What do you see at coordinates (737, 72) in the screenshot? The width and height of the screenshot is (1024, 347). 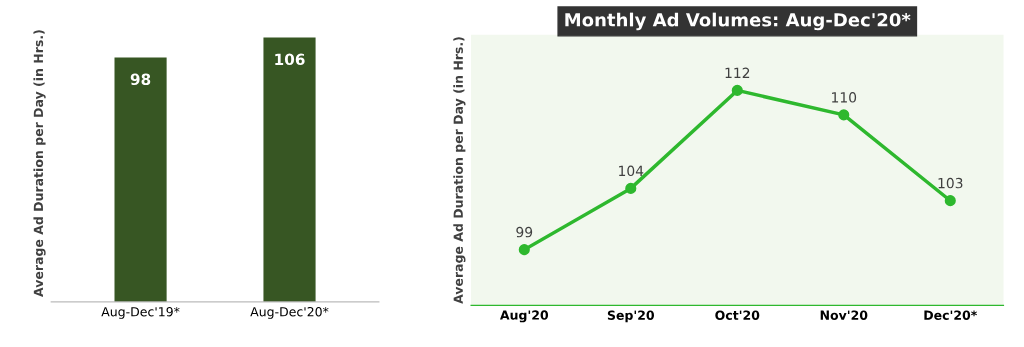 I see `data-label: 112` at bounding box center [737, 72].